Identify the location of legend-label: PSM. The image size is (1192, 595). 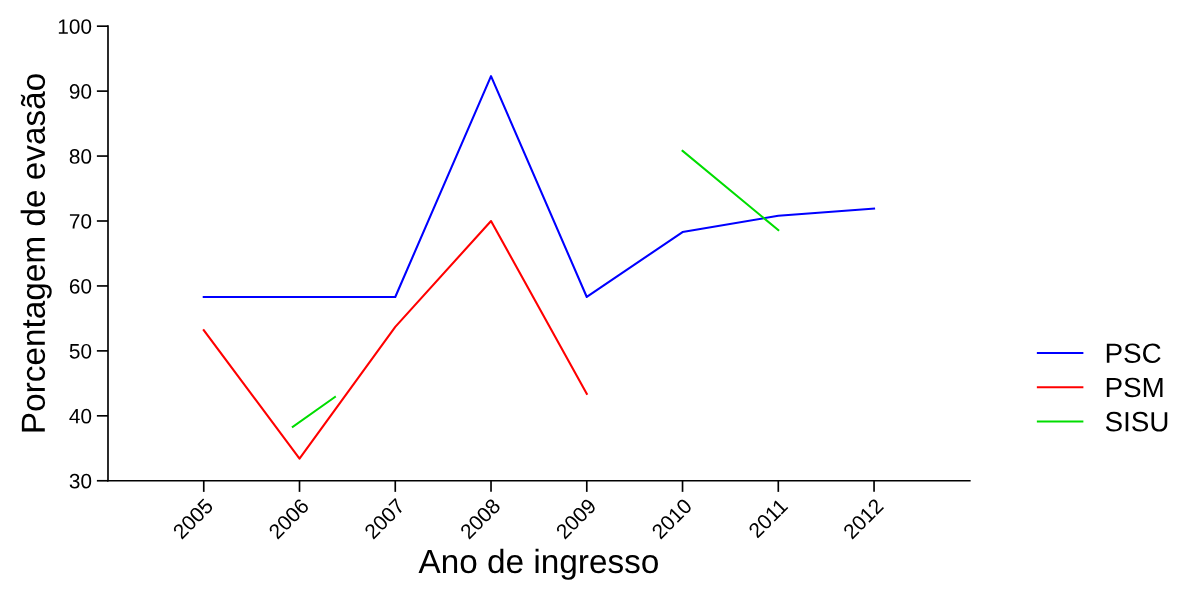
(1134, 387).